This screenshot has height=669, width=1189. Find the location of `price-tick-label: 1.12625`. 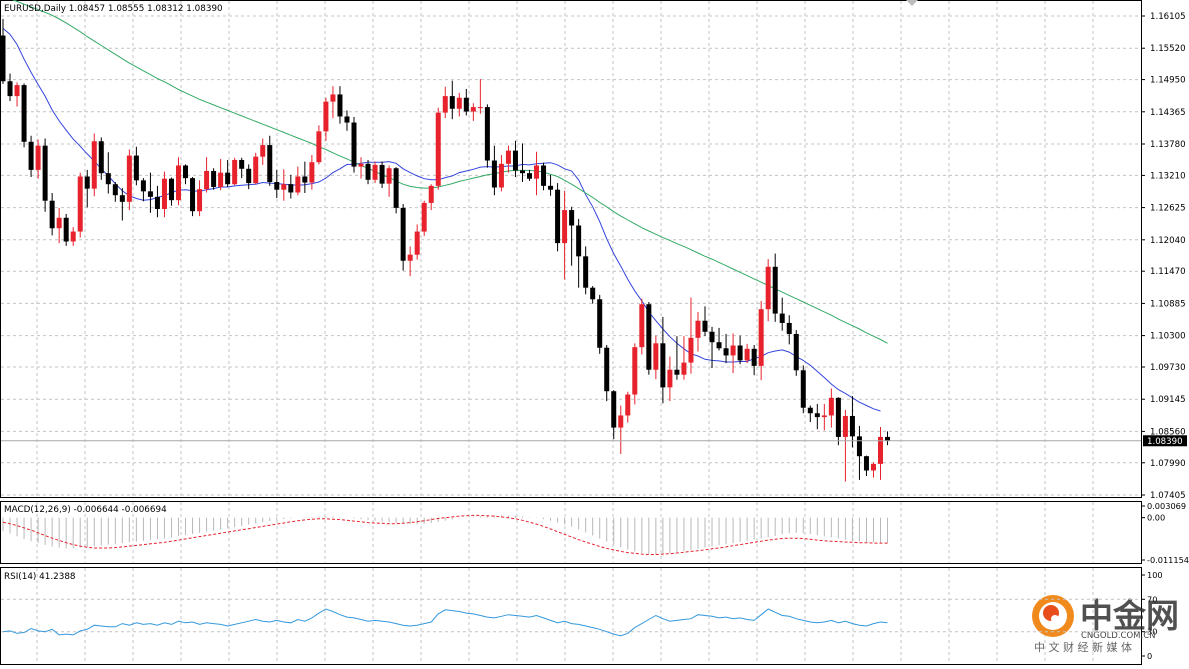

price-tick-label: 1.12625 is located at coordinates (1168, 209).